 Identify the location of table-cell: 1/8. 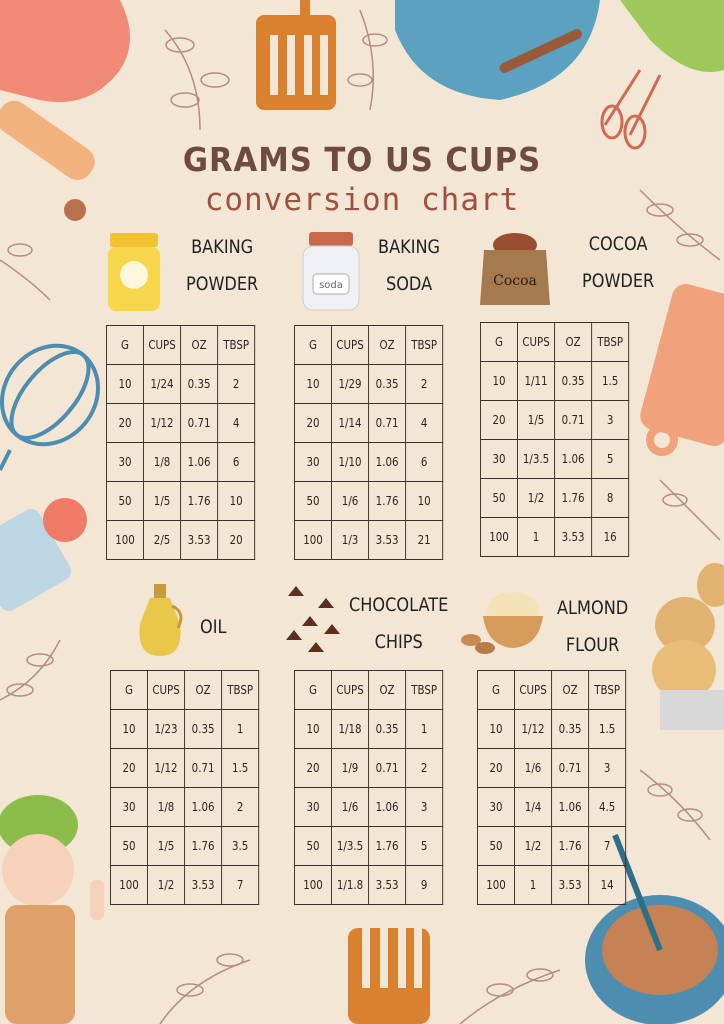
(166, 807).